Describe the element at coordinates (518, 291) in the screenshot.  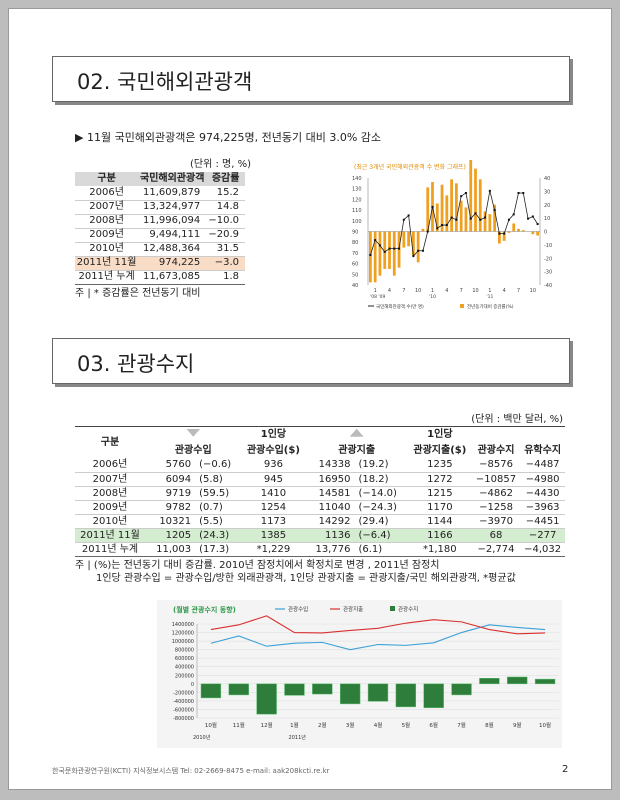
I see `x-tick-label: 7` at that location.